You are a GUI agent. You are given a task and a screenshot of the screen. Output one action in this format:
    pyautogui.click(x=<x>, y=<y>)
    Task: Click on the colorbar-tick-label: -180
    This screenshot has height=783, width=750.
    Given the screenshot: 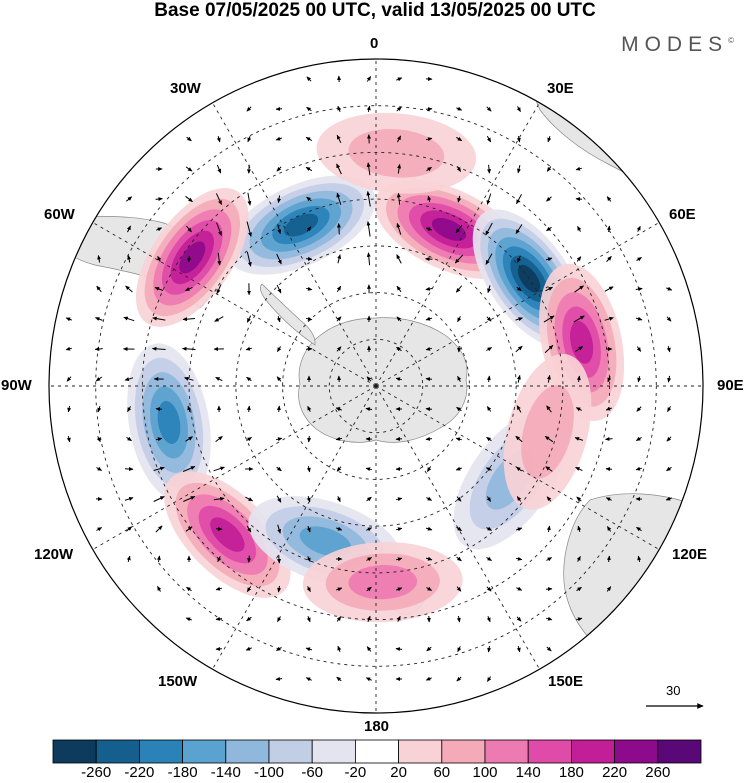 What is the action you would take?
    pyautogui.click(x=182, y=772)
    